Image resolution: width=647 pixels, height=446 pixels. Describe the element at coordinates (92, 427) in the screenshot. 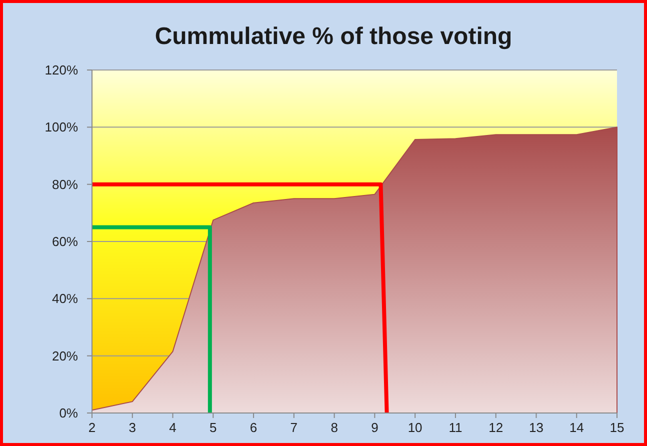

I see `x-tick-label: 2` at that location.